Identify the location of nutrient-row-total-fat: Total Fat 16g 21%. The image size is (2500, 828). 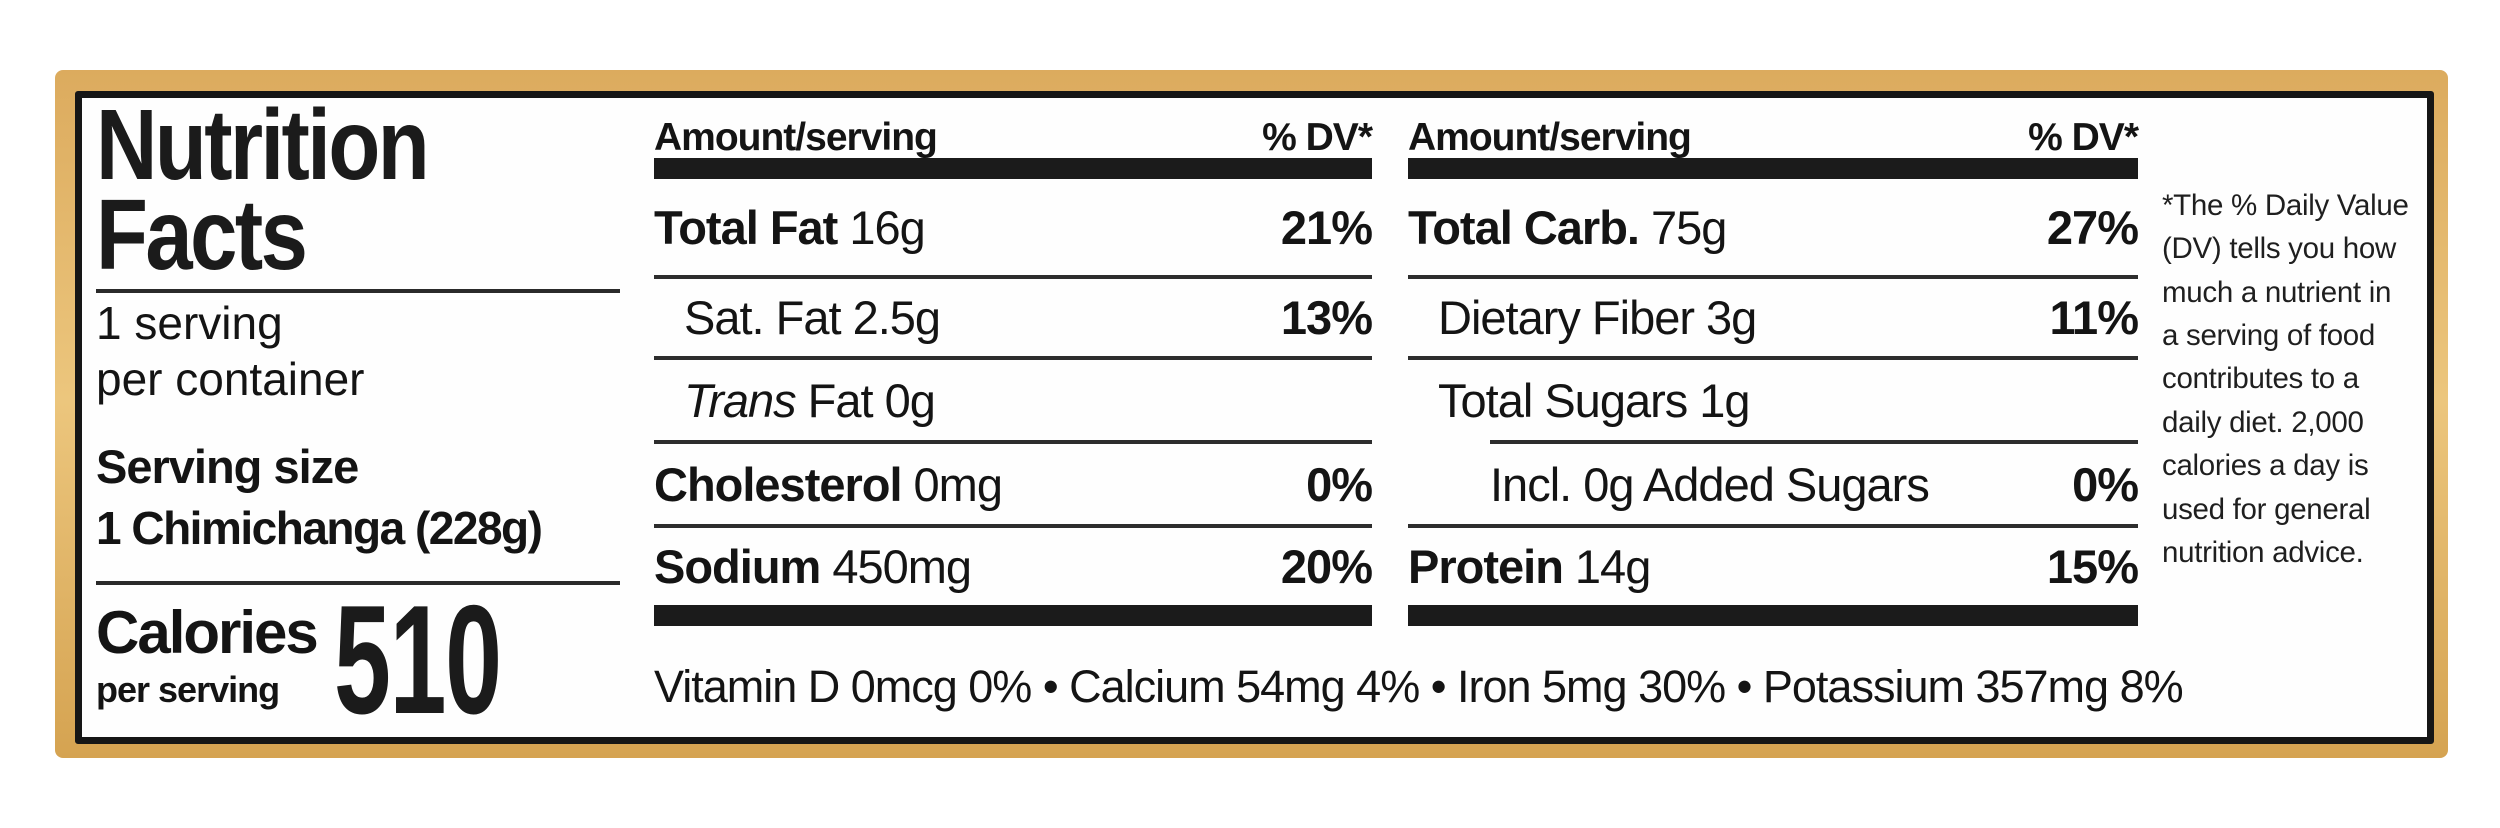
(1013, 229).